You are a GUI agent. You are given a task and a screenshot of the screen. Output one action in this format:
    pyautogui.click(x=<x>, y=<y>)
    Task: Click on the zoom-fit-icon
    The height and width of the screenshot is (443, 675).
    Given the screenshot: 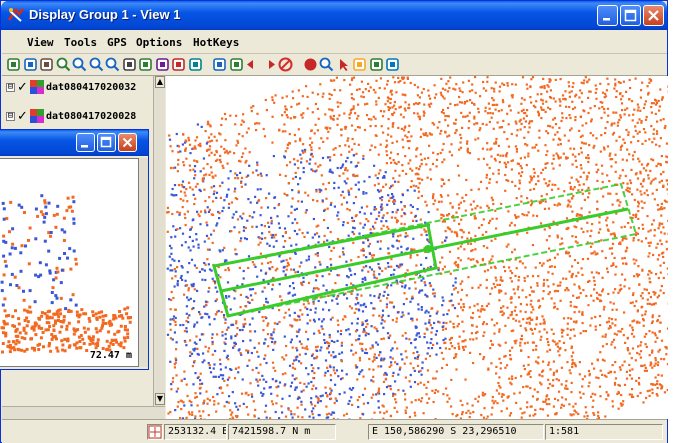 What is the action you would take?
    pyautogui.click(x=112, y=64)
    